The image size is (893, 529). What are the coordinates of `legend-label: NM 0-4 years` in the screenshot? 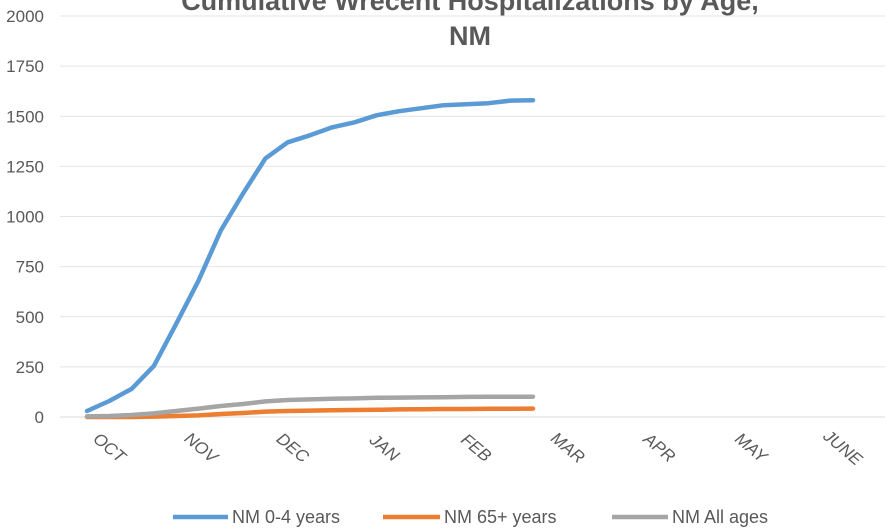 It's located at (286, 517).